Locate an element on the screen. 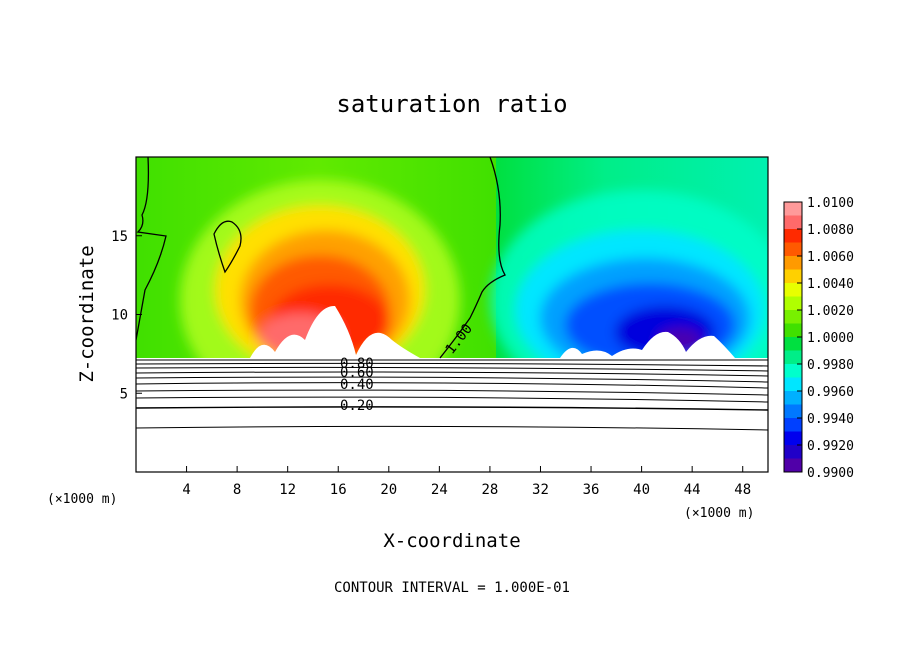 The image size is (904, 654). x-tick-label: 16 is located at coordinates (338, 490).